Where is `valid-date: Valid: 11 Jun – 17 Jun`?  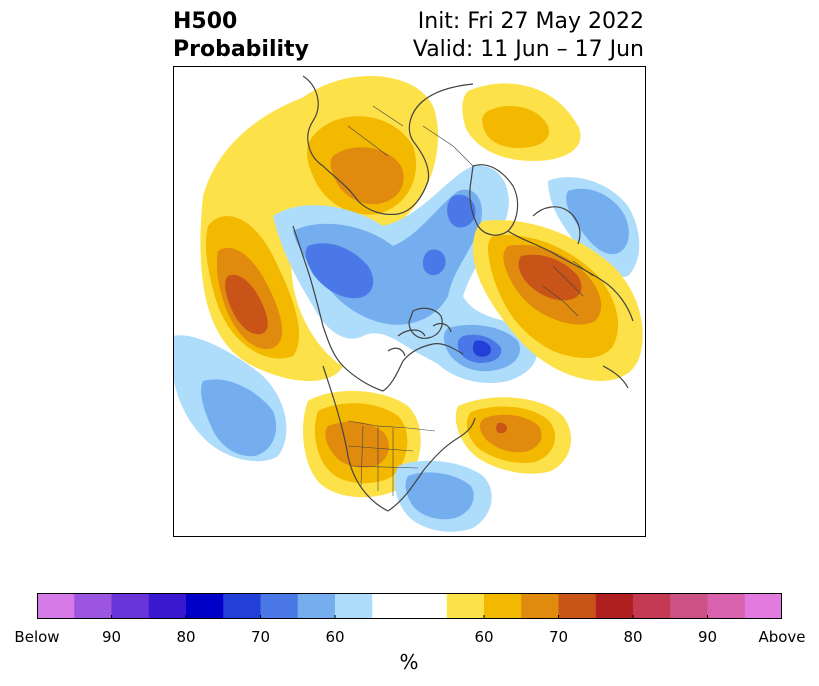 valid-date: Valid: 11 Jun – 17 Jun is located at coordinates (528, 49).